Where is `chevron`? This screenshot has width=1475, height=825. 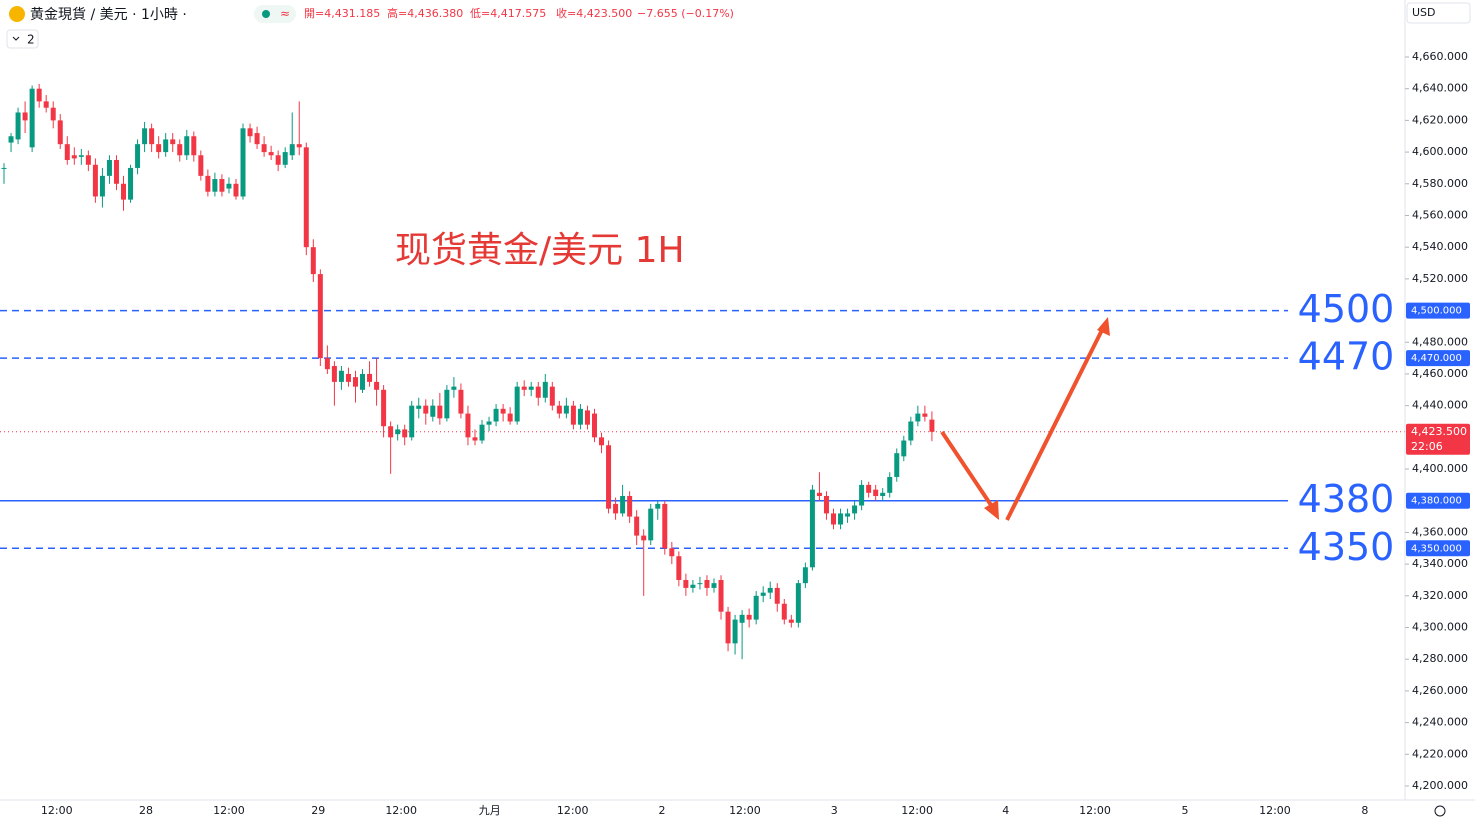 chevron is located at coordinates (16, 38).